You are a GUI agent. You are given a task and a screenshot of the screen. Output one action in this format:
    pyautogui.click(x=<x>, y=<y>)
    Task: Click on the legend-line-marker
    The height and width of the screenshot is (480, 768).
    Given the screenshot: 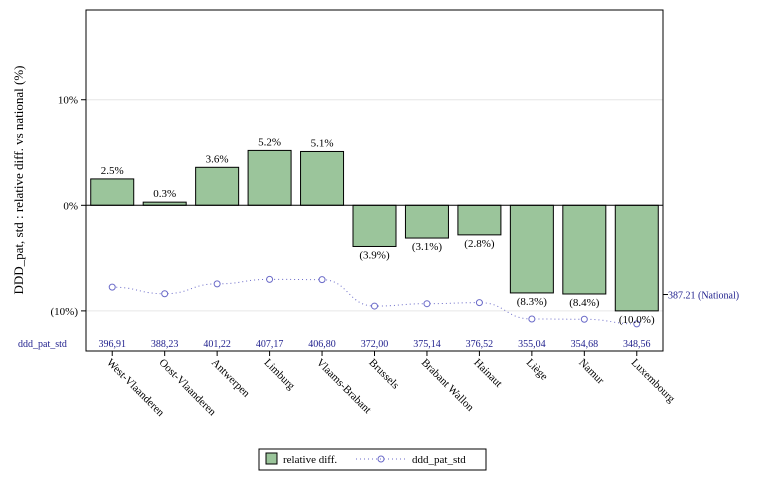 What is the action you would take?
    pyautogui.click(x=381, y=459)
    